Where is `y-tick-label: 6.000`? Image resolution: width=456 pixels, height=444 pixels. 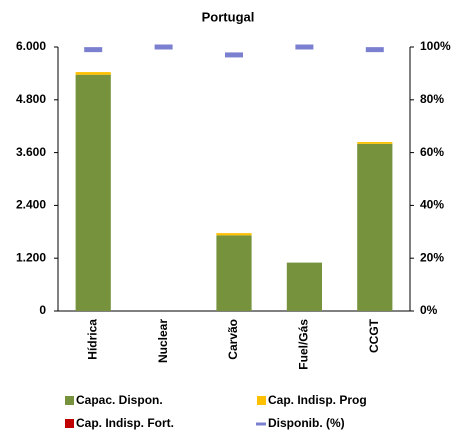
y-tick-label: 6.000 is located at coordinates (31, 46).